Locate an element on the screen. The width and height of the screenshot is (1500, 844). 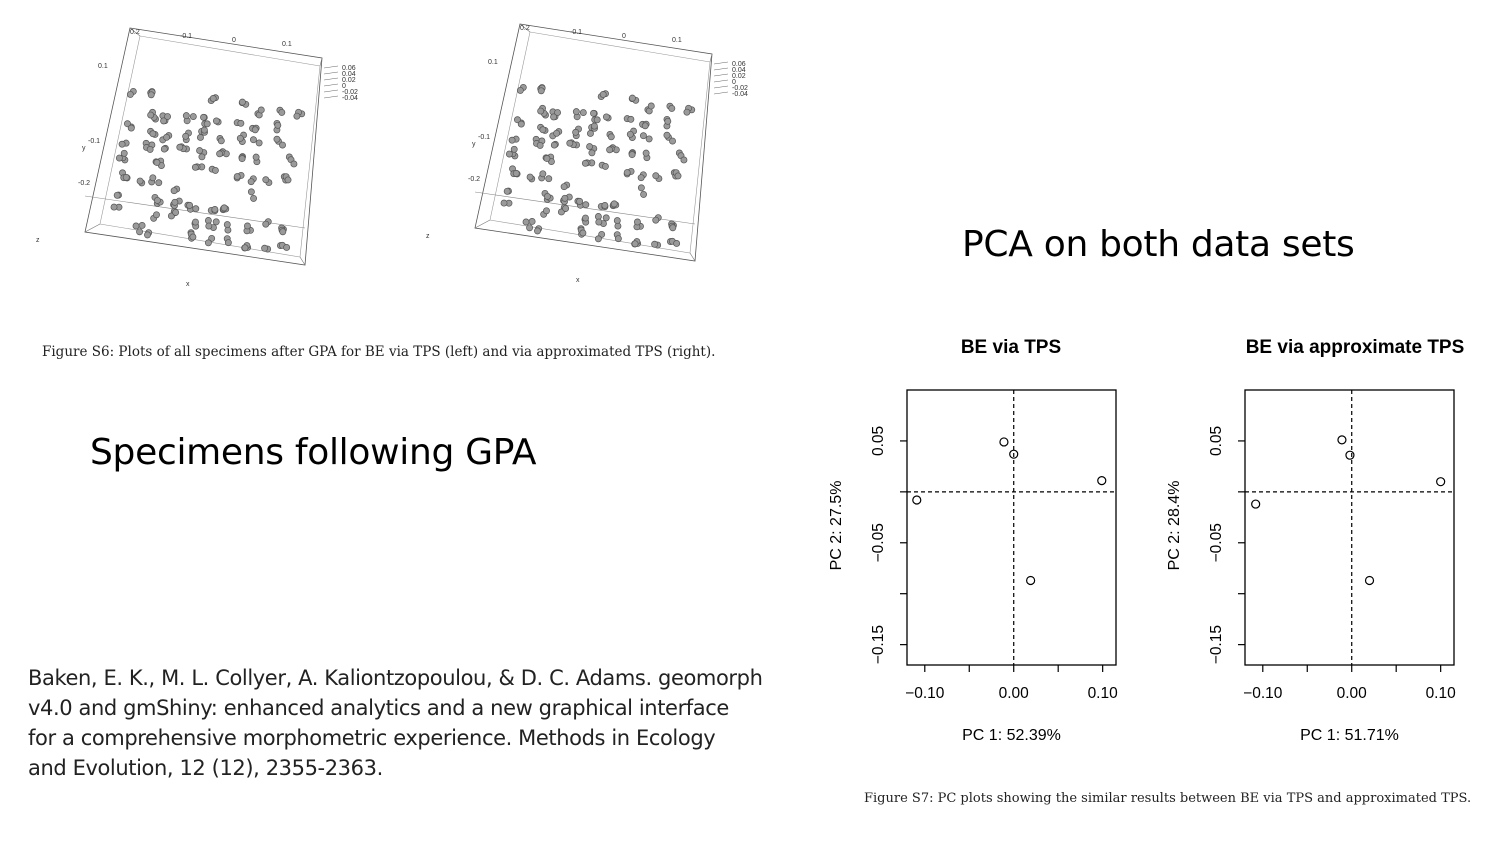
y-axis-label: PC 2: 27.5% is located at coordinates (836, 526).